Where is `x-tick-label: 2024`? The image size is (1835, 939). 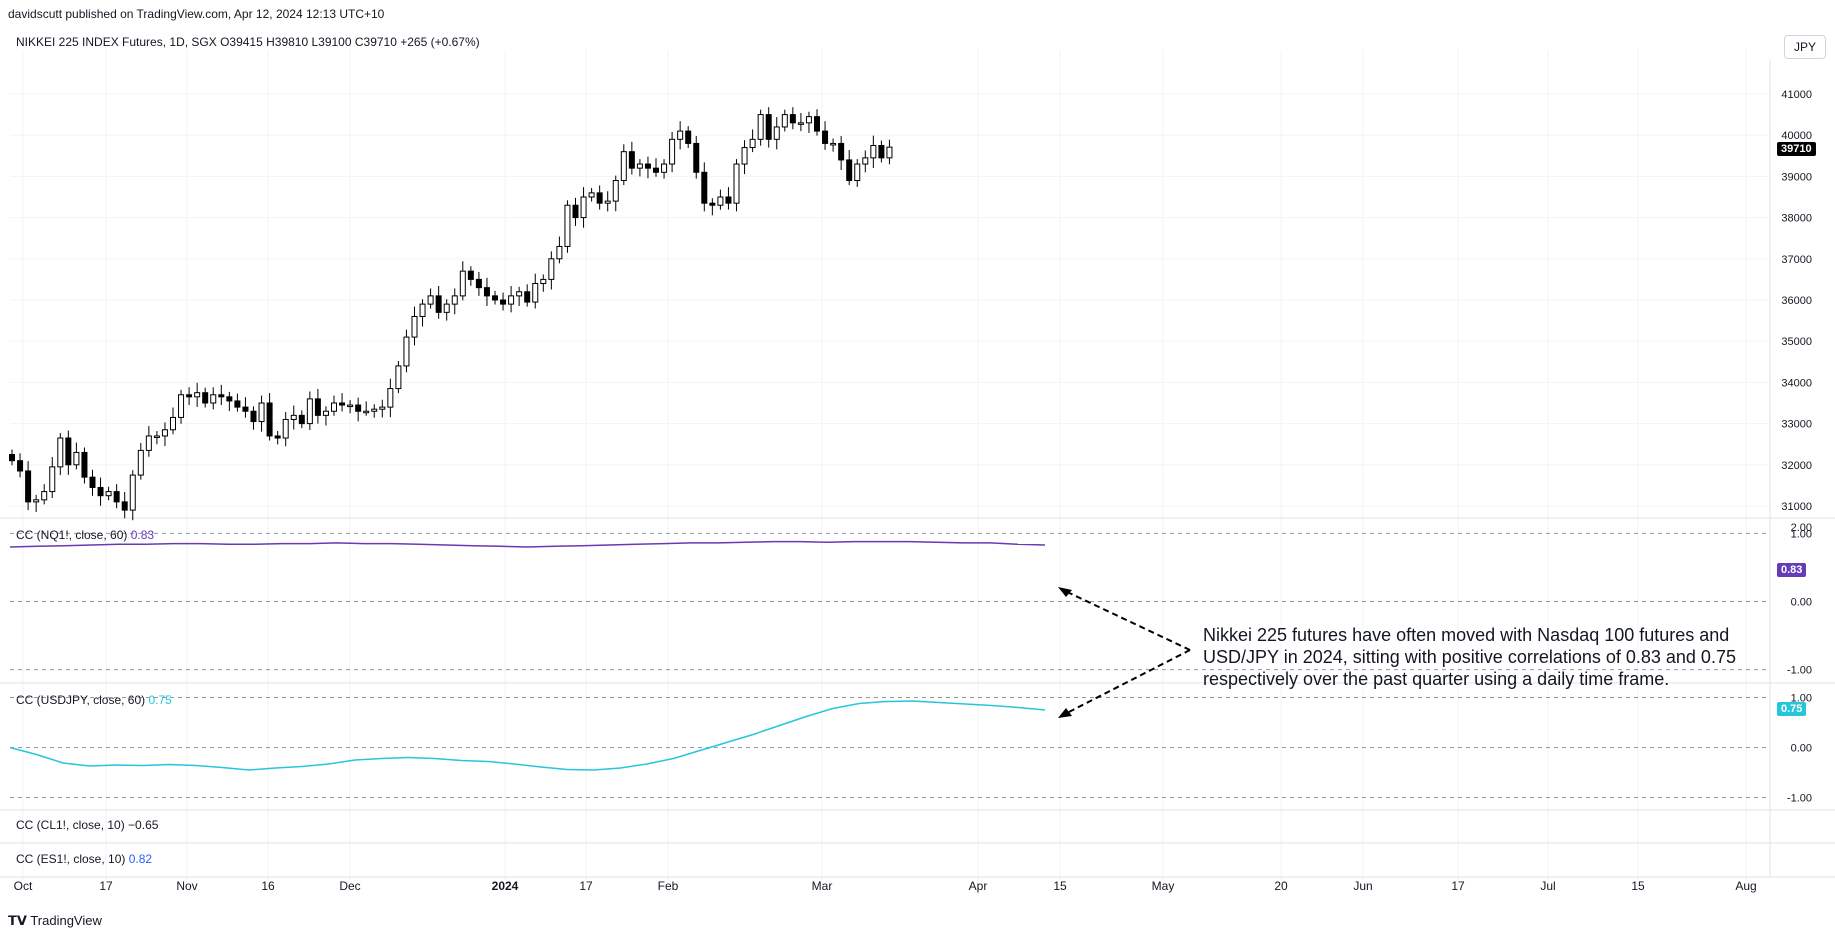 x-tick-label: 2024 is located at coordinates (505, 886).